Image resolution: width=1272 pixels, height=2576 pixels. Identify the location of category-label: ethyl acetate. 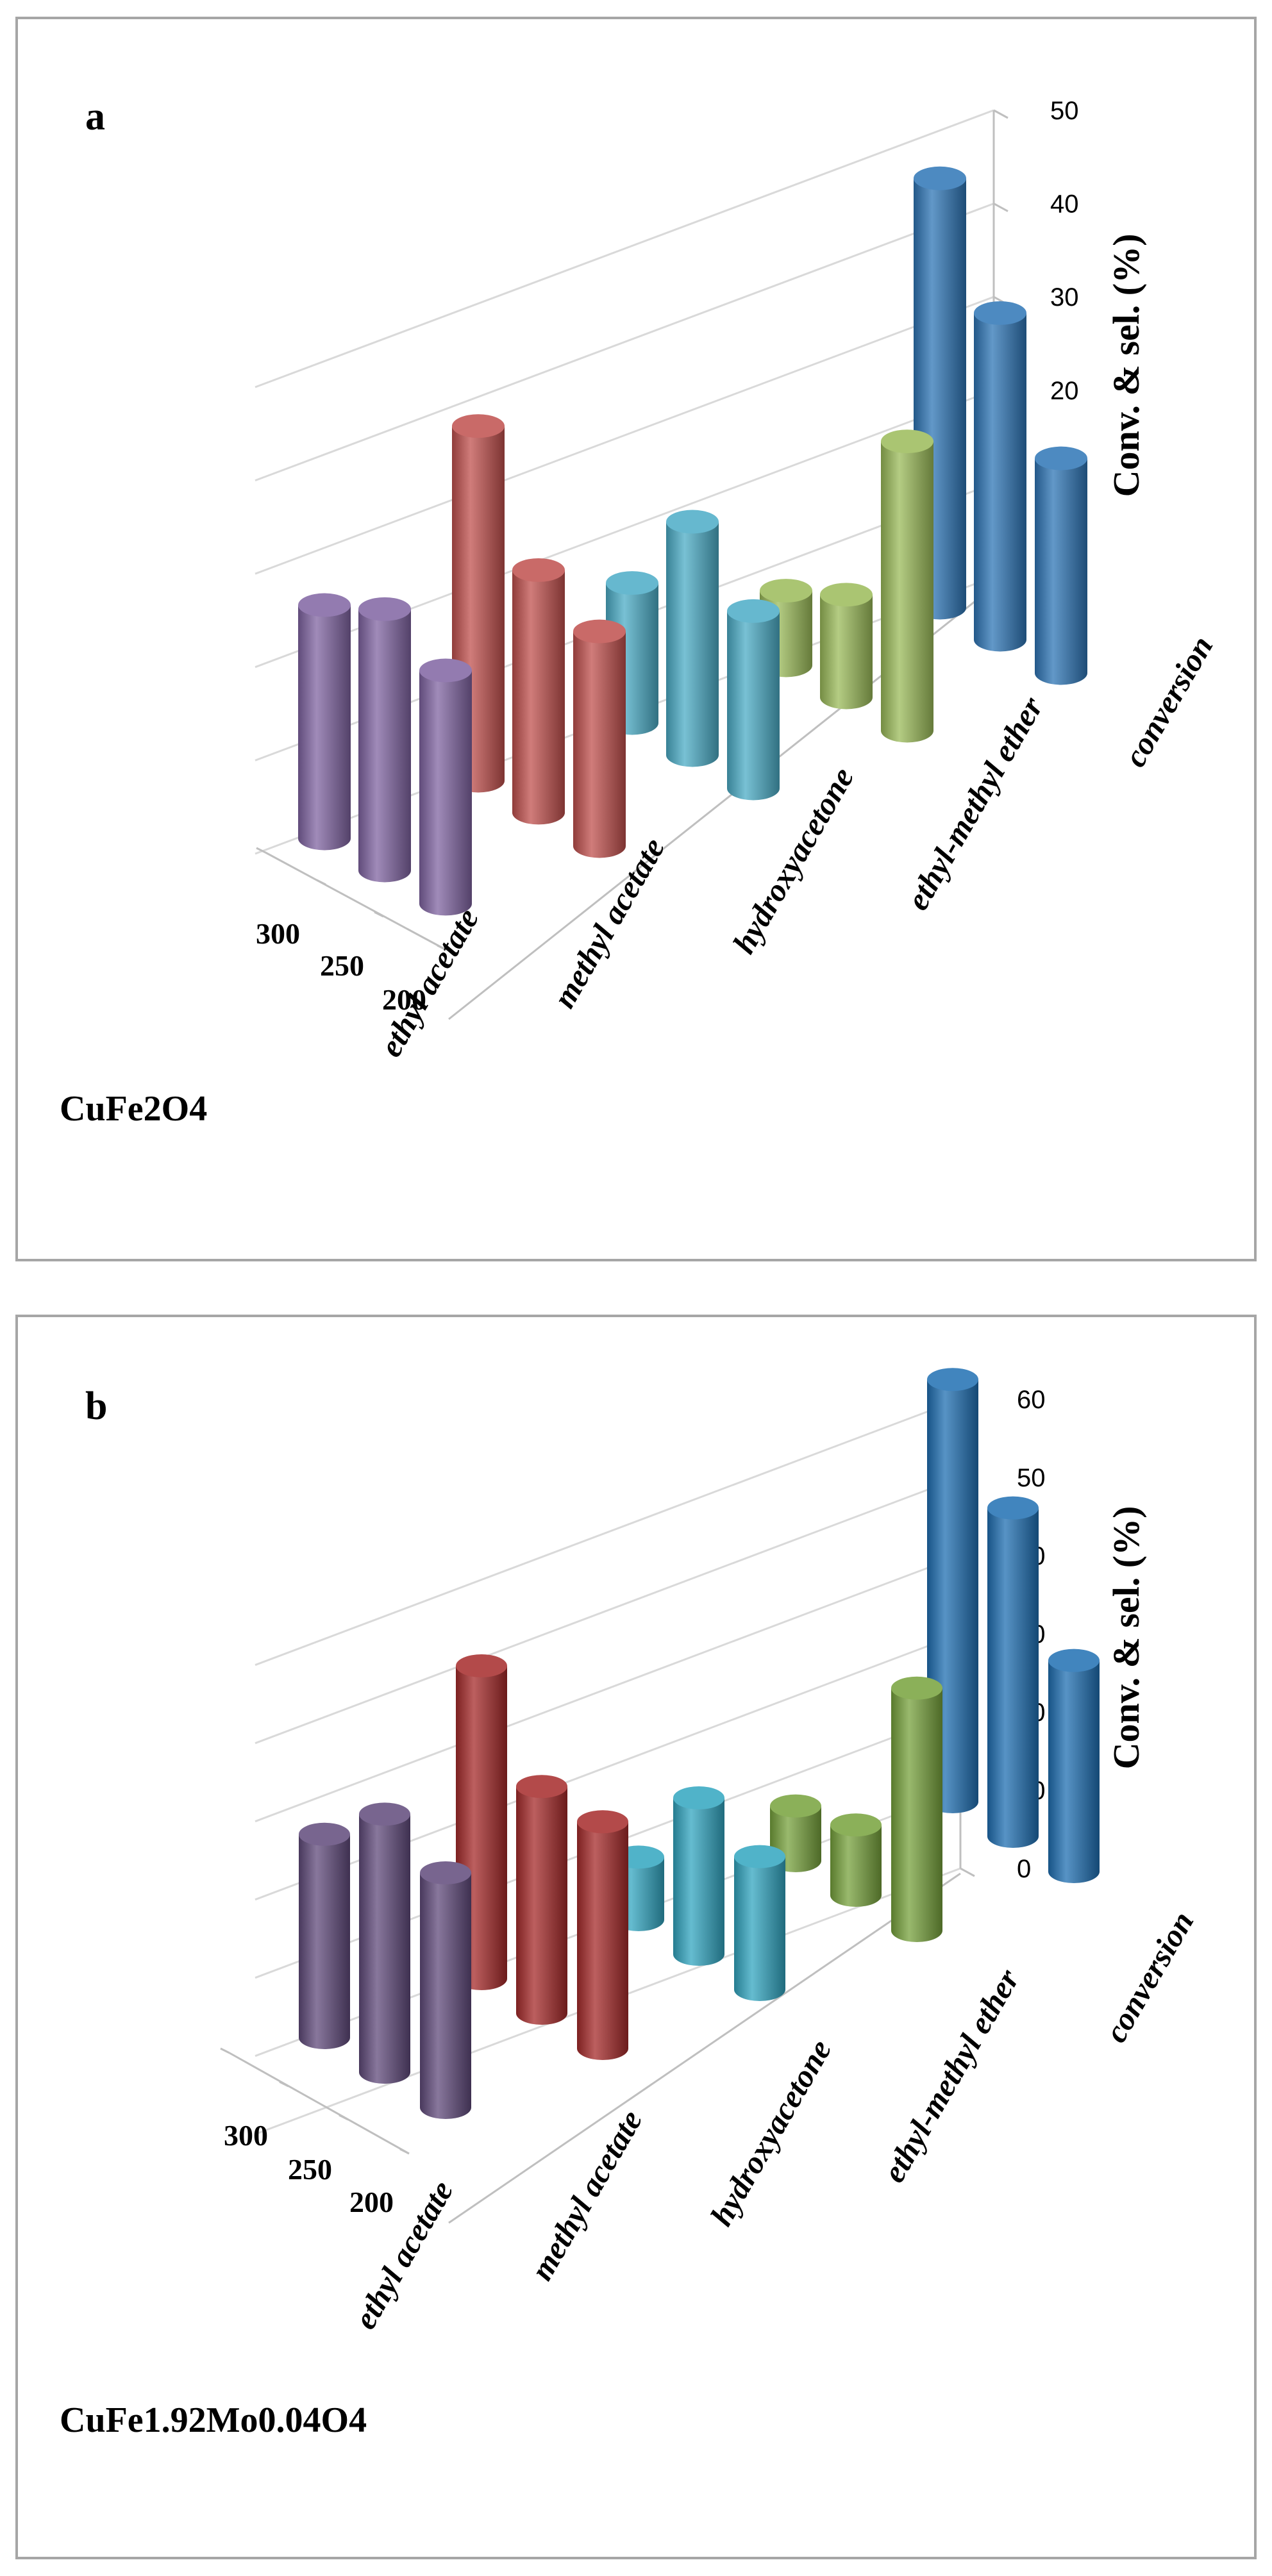
(429, 982).